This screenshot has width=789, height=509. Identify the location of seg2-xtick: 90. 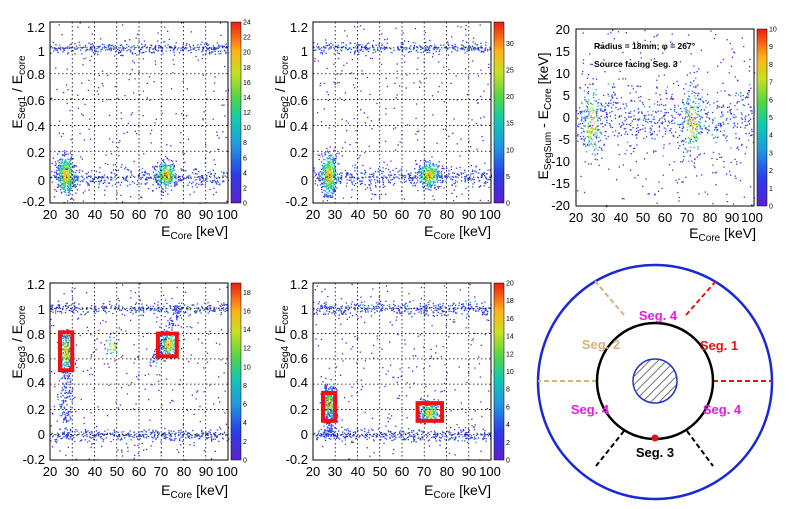
(469, 214).